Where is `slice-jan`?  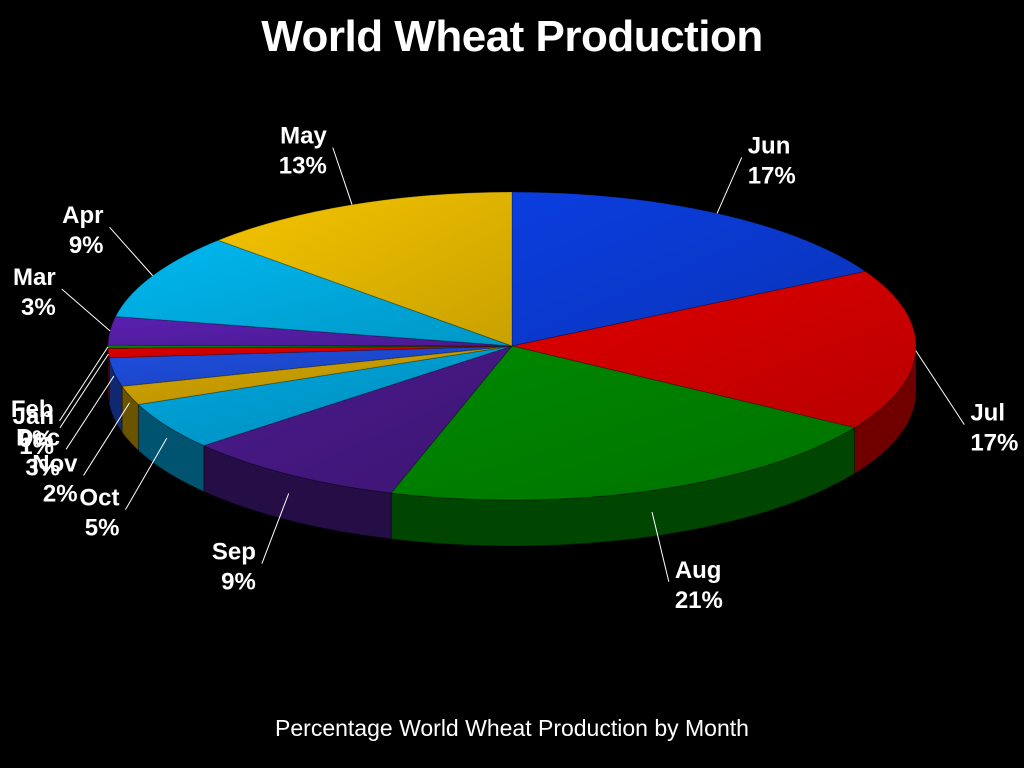
slice-jan is located at coordinates (310, 352).